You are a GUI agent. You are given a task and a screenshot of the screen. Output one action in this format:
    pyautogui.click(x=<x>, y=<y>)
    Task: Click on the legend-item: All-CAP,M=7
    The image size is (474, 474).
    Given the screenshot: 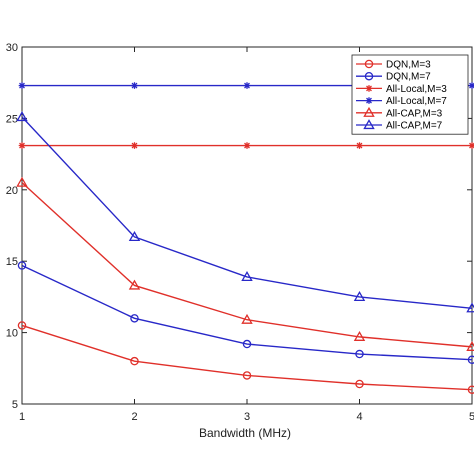 What is the action you would take?
    pyautogui.click(x=399, y=125)
    